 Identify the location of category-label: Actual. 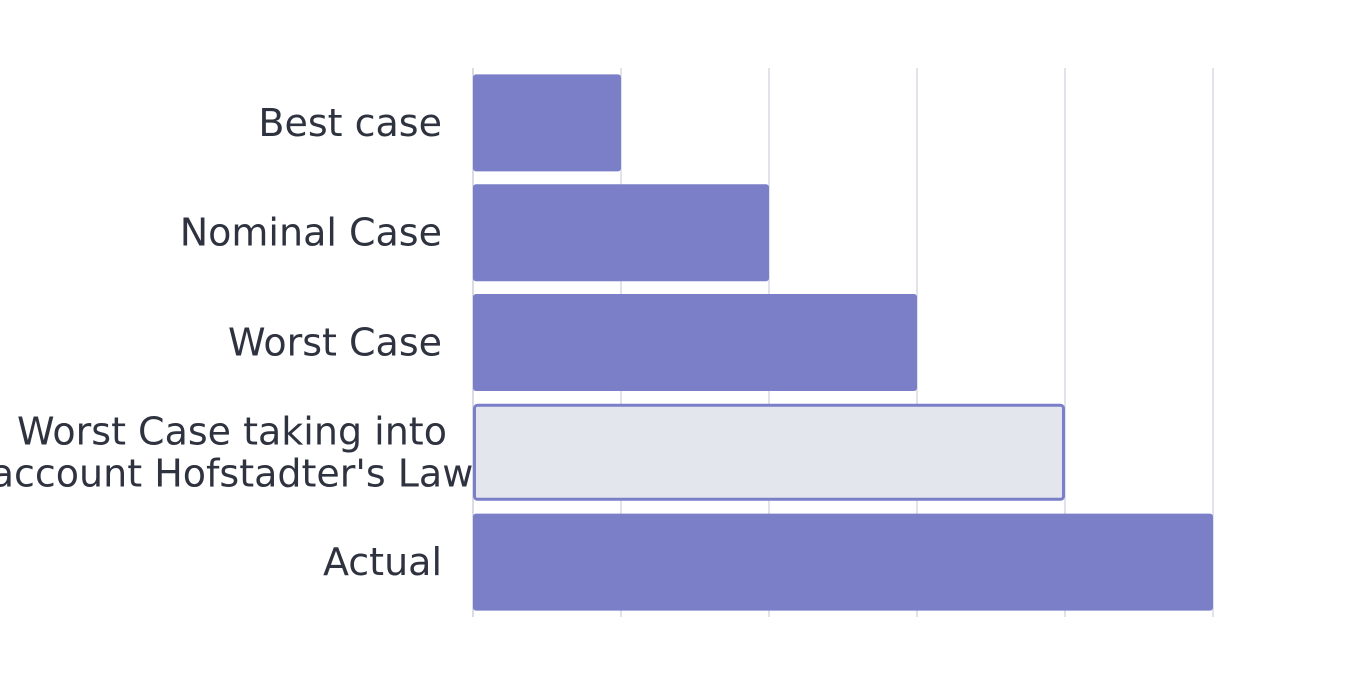
(382, 562).